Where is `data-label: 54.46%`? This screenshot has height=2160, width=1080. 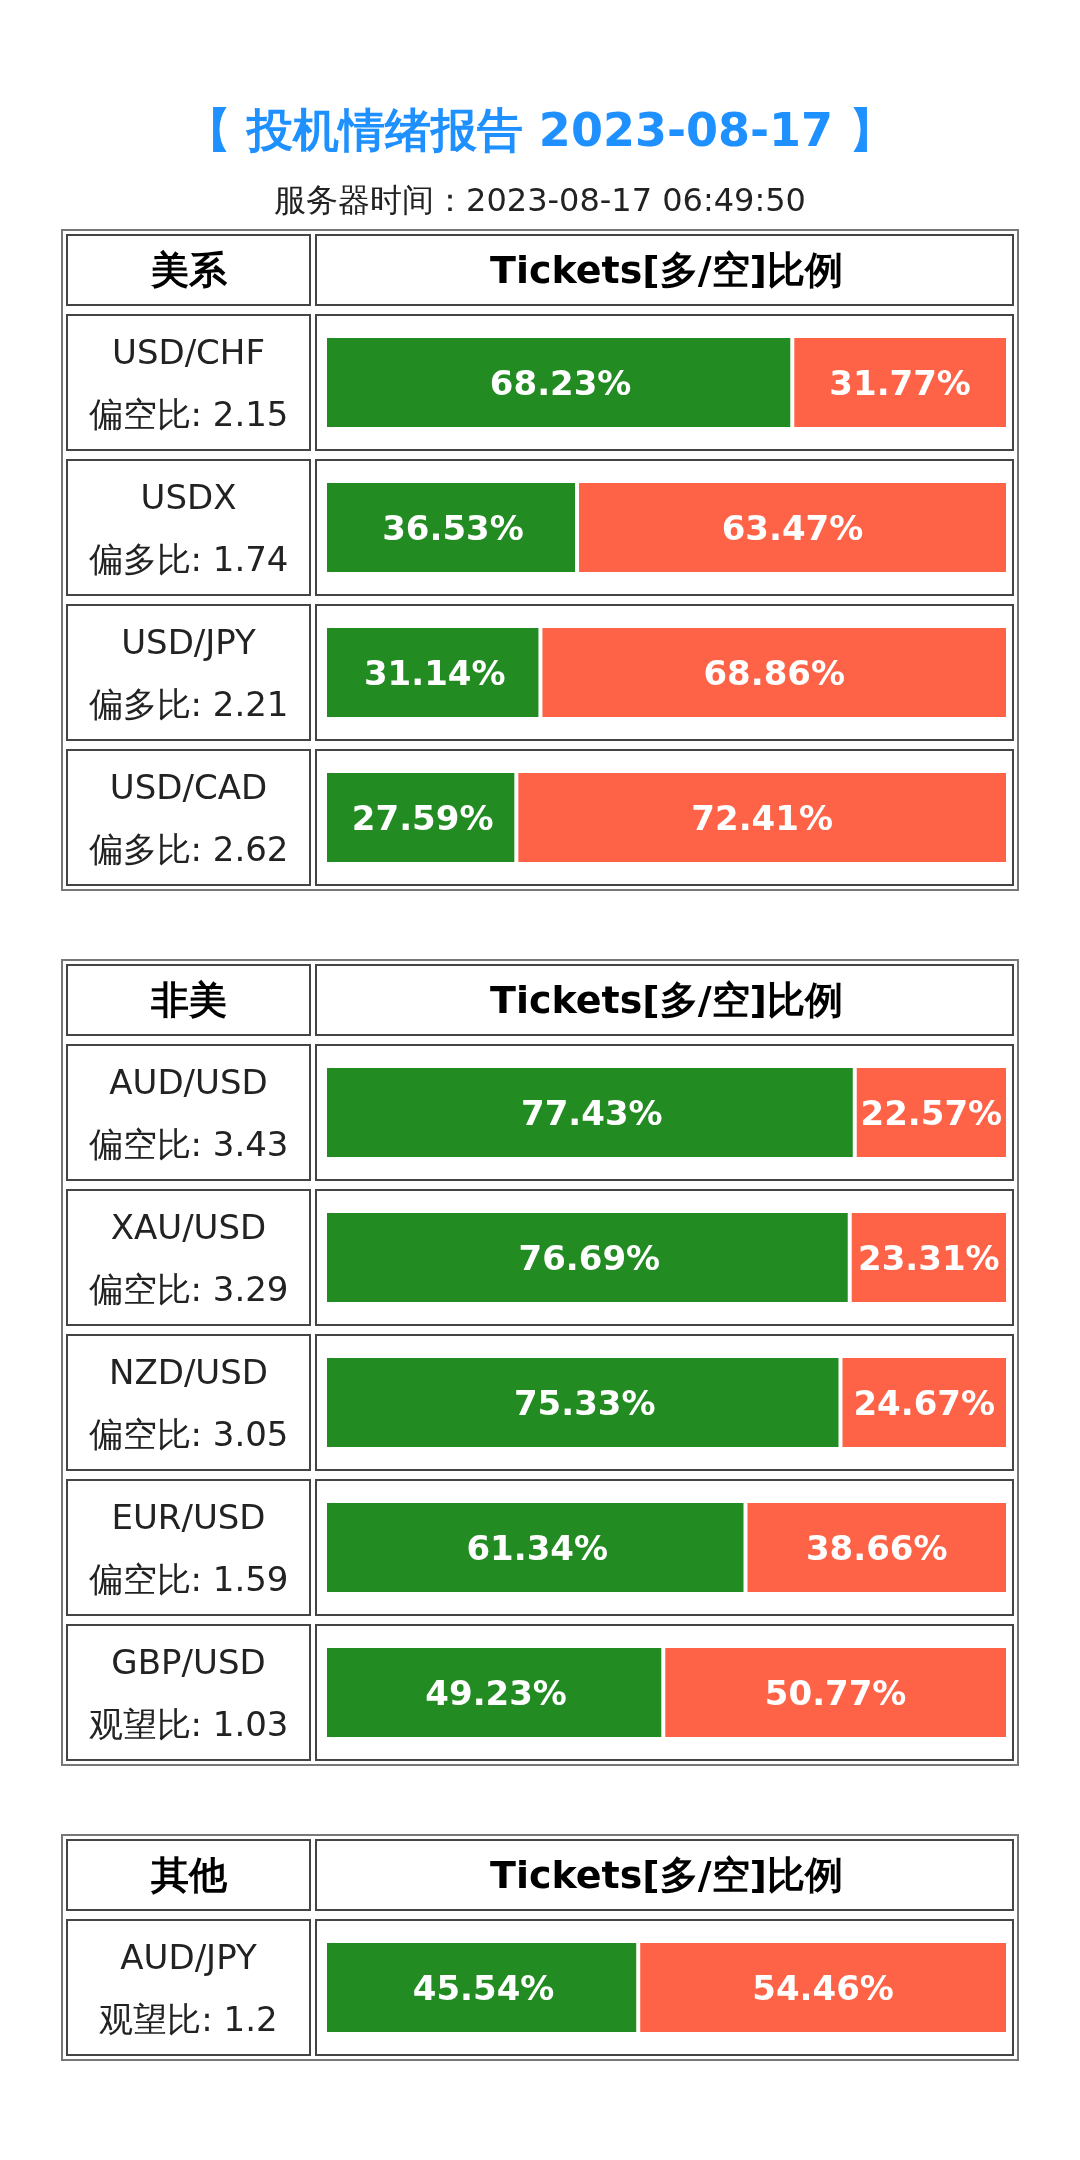
data-label: 54.46% is located at coordinates (823, 1987).